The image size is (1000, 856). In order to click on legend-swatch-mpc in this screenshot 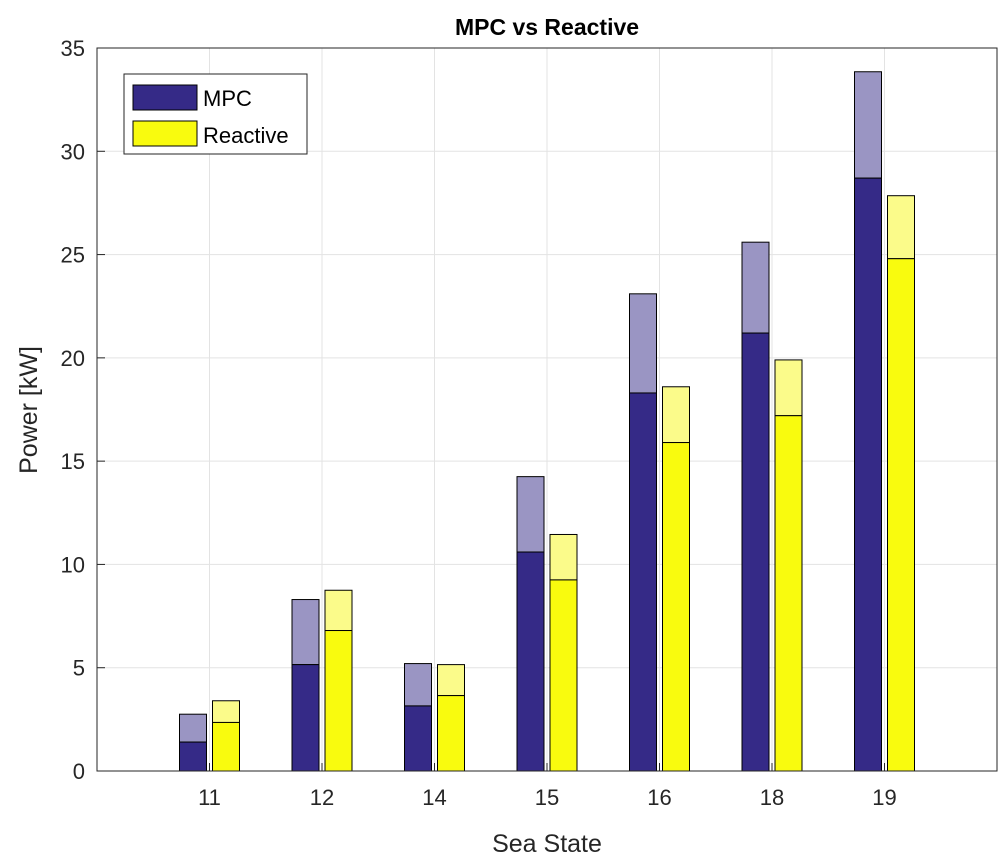, I will do `click(165, 97)`.